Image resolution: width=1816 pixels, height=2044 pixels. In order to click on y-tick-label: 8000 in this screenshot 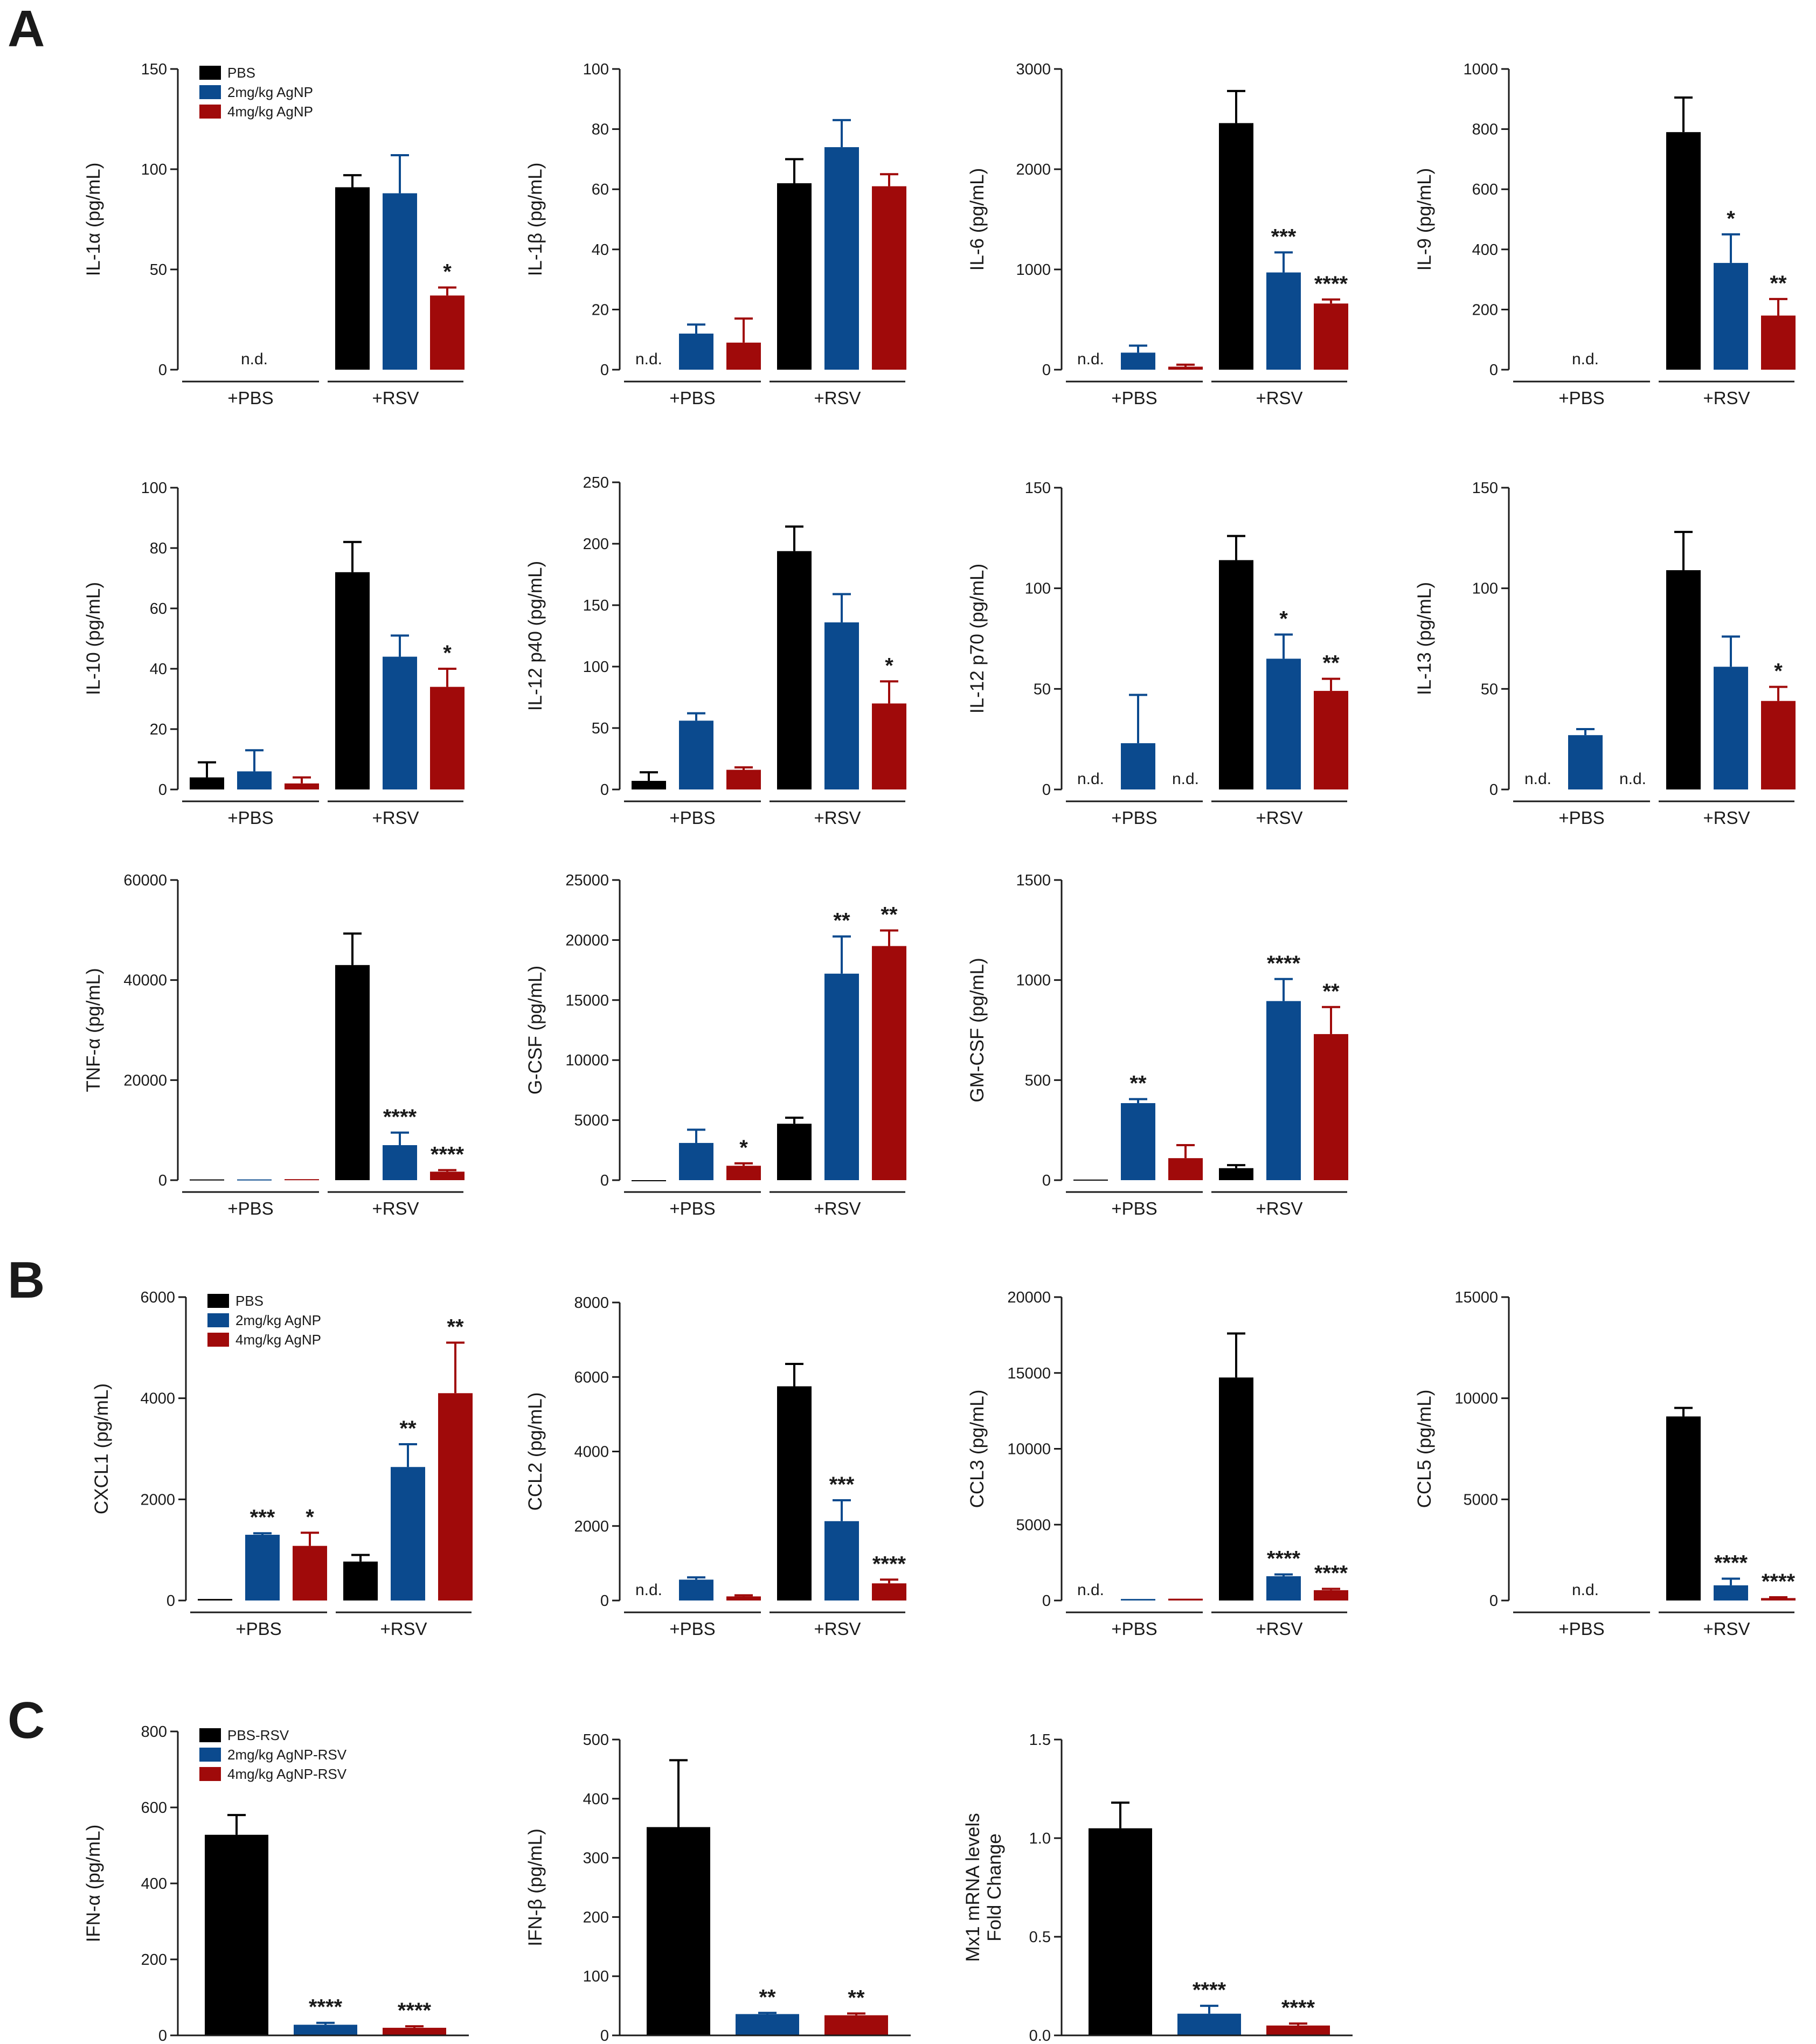, I will do `click(591, 1303)`.